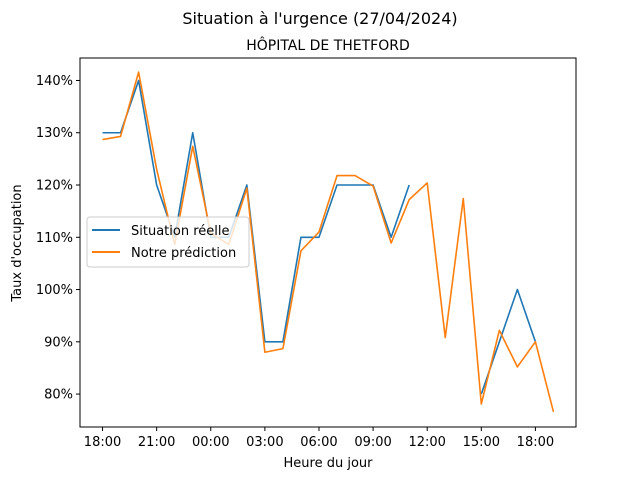  I want to click on x-tick-label: 12:00, so click(426, 442).